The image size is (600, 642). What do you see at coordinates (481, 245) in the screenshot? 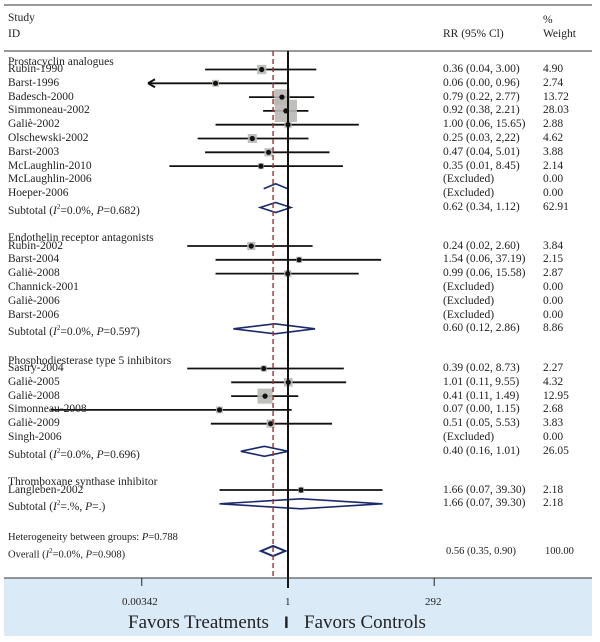
I see `effect-text: 0.24 (0.02, 2.60)` at bounding box center [481, 245].